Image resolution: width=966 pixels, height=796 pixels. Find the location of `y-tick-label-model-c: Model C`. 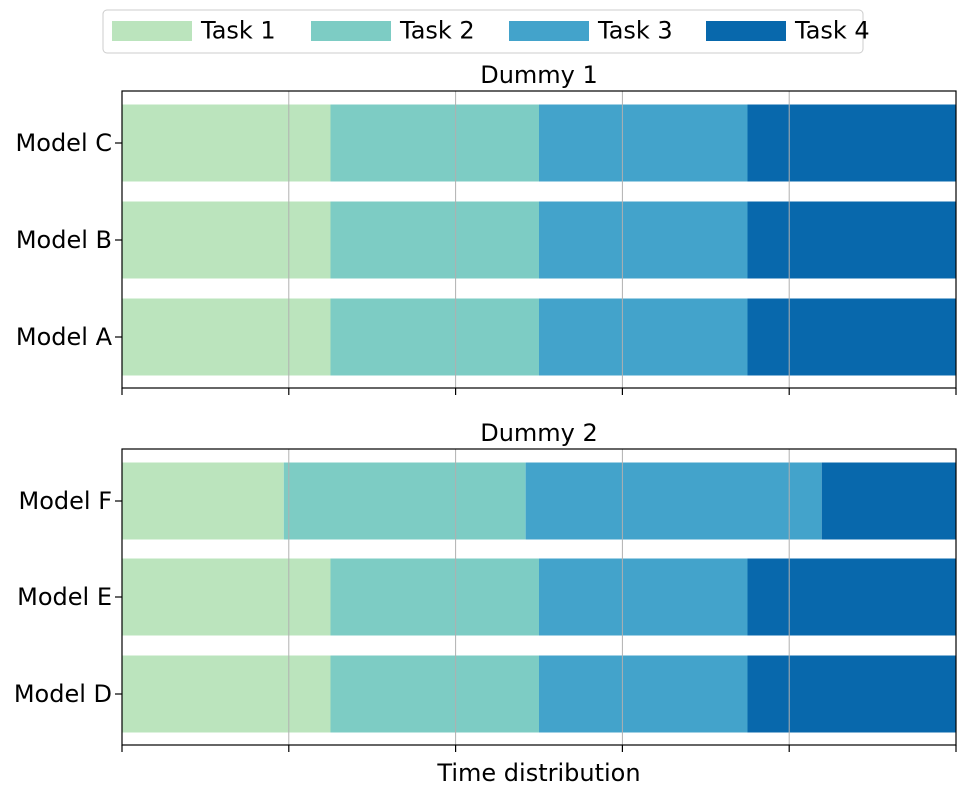

y-tick-label-model-c: Model C is located at coordinates (64, 143).